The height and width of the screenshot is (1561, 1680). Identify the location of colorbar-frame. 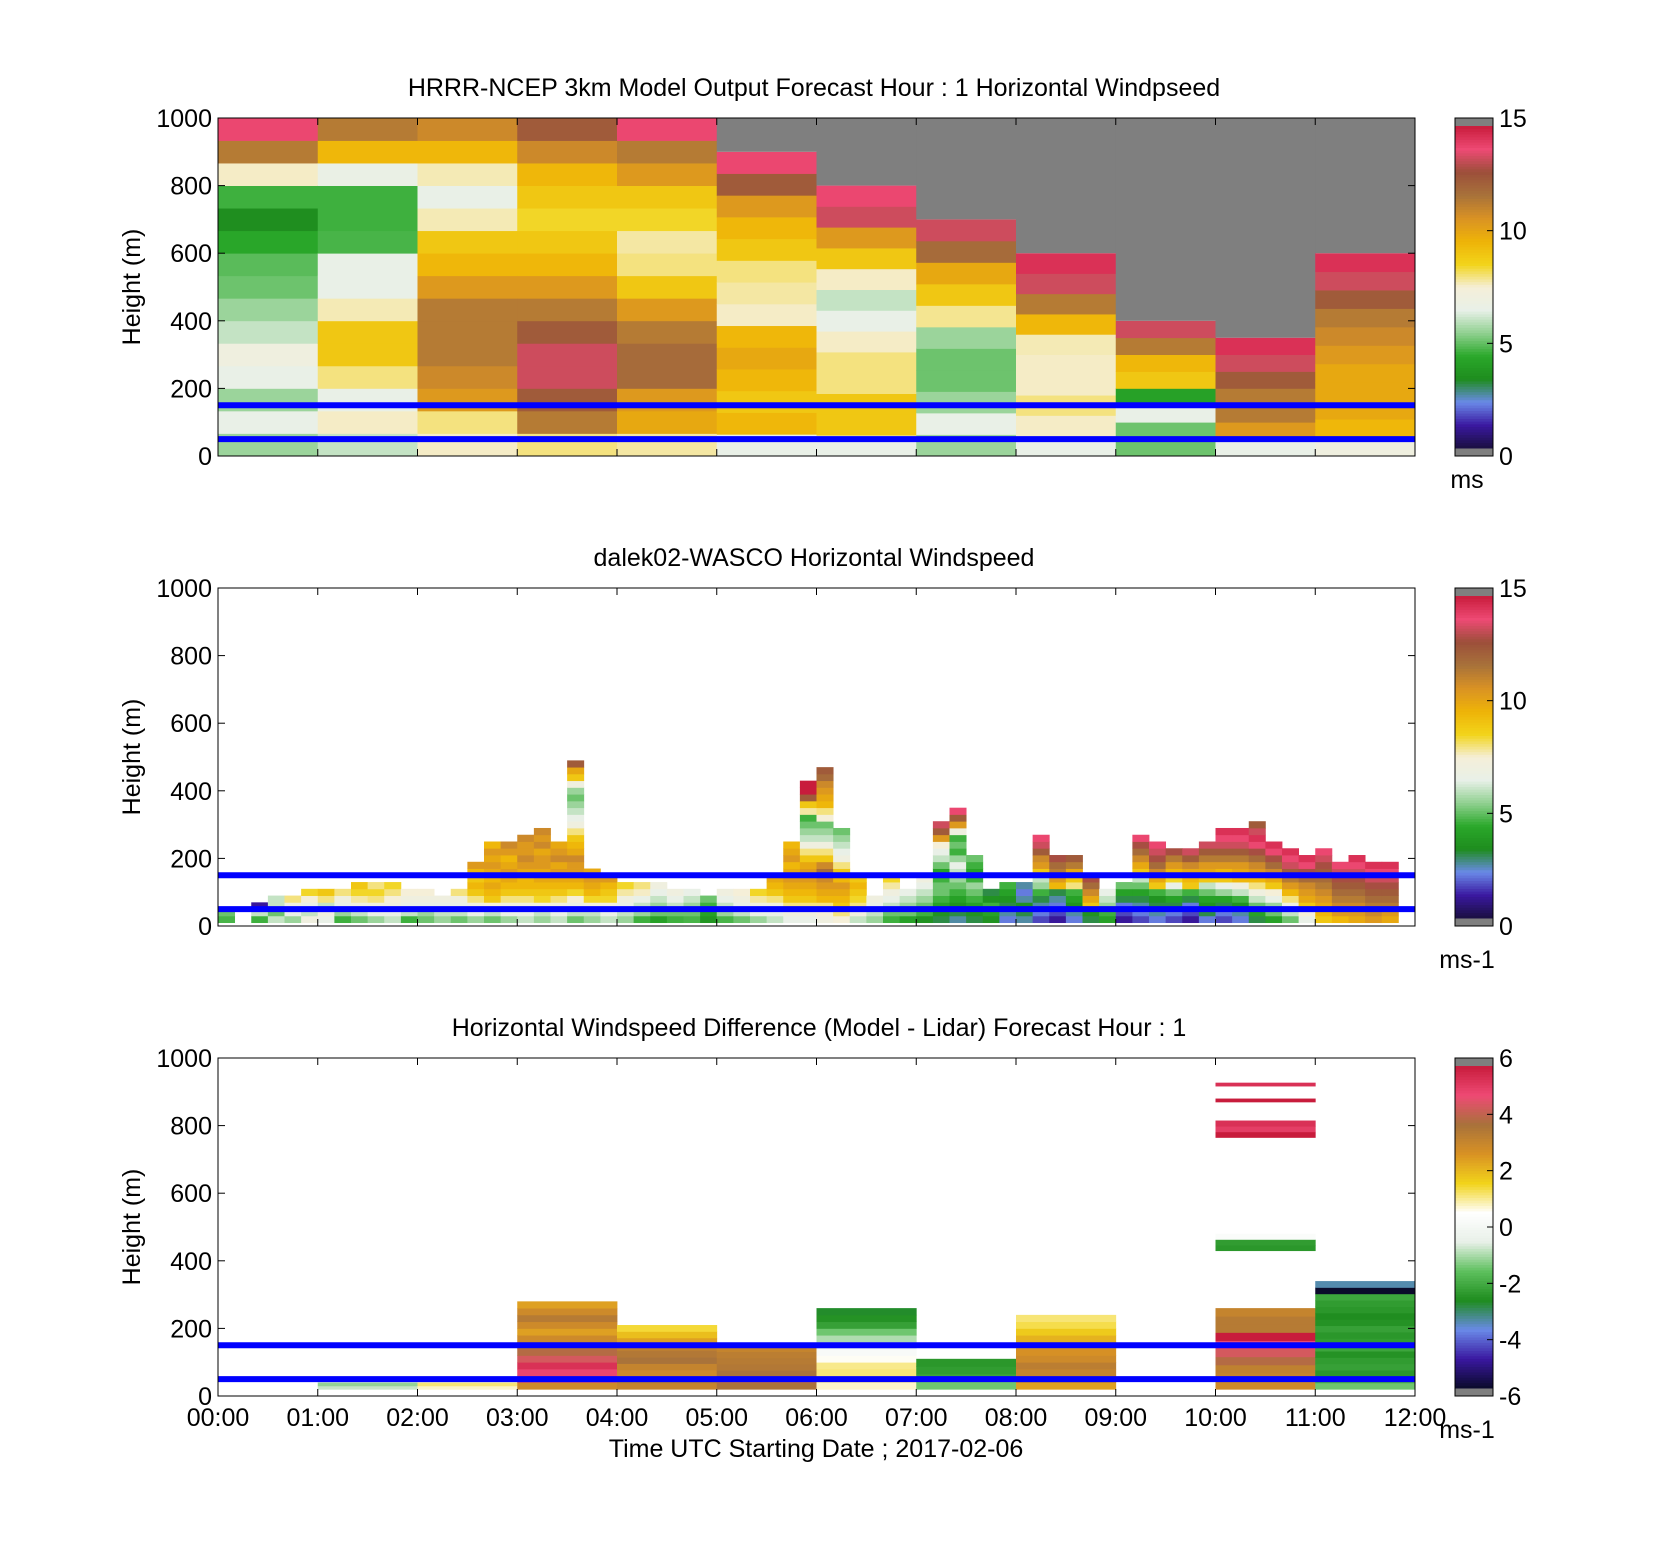
(1474, 287).